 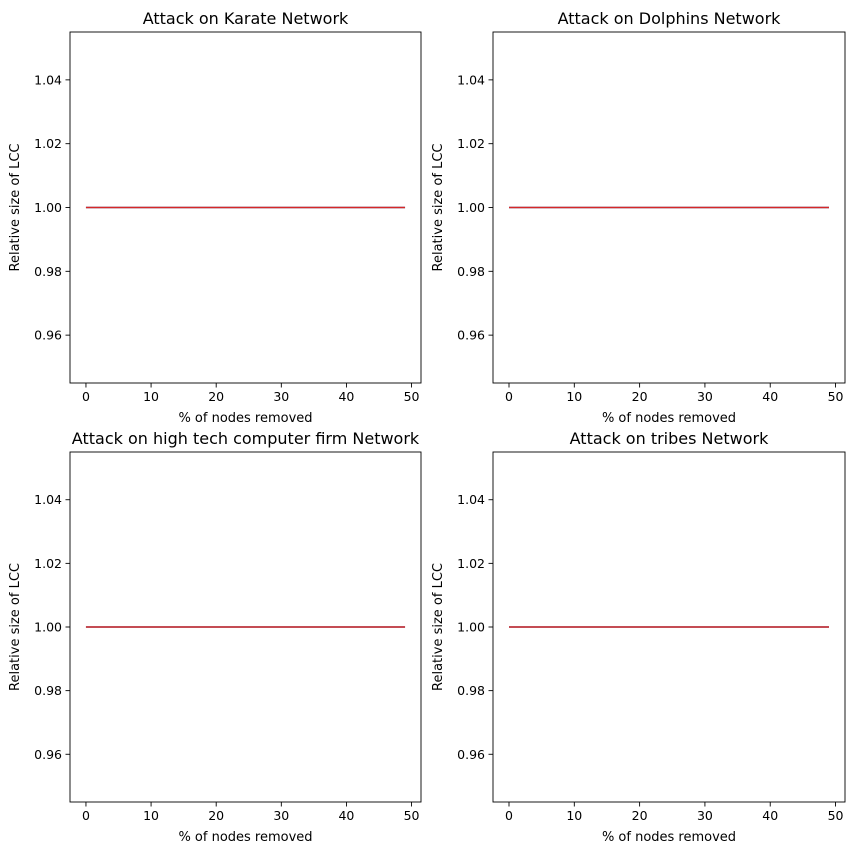 What do you see at coordinates (669, 438) in the screenshot?
I see `chart-title: Attack on tribes Network` at bounding box center [669, 438].